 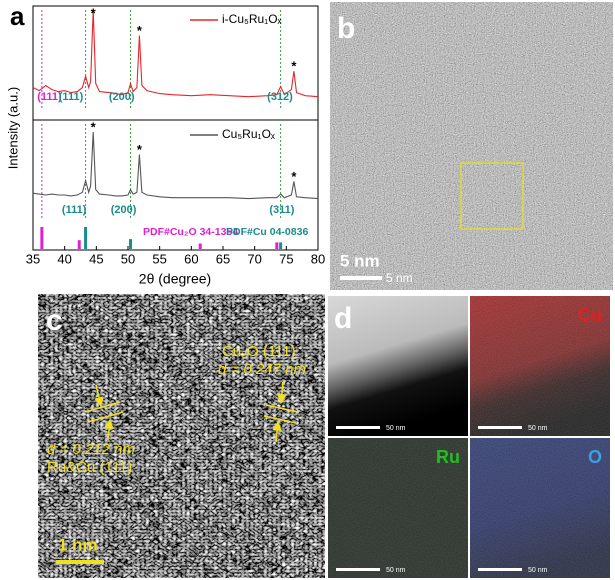 I want to click on panel-label: d, so click(x=343, y=318).